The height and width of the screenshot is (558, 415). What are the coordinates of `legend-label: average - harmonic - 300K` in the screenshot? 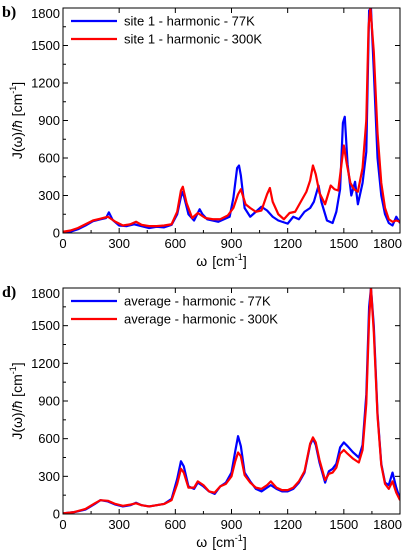 It's located at (201, 319).